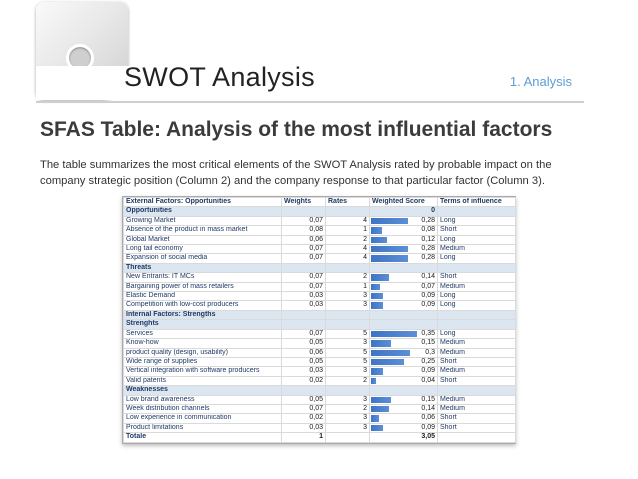 Image resolution: width=638 pixels, height=479 pixels. I want to click on cell-factor: Absence of the product in mass market, so click(202, 230).